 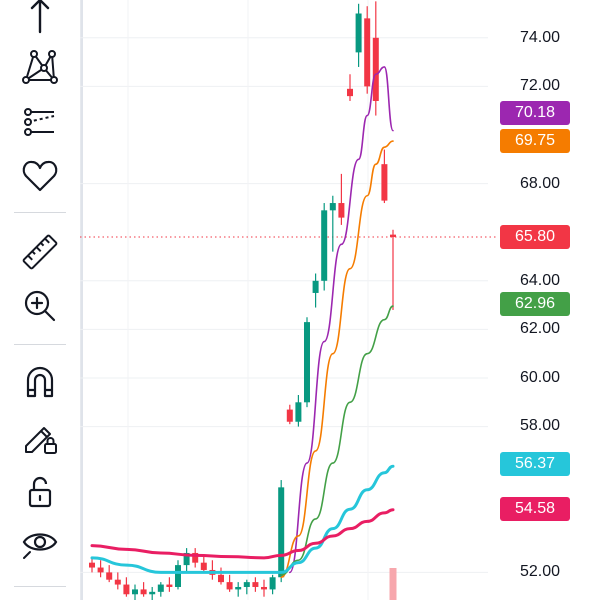 I want to click on xabcd-pattern-icon, so click(x=40, y=67).